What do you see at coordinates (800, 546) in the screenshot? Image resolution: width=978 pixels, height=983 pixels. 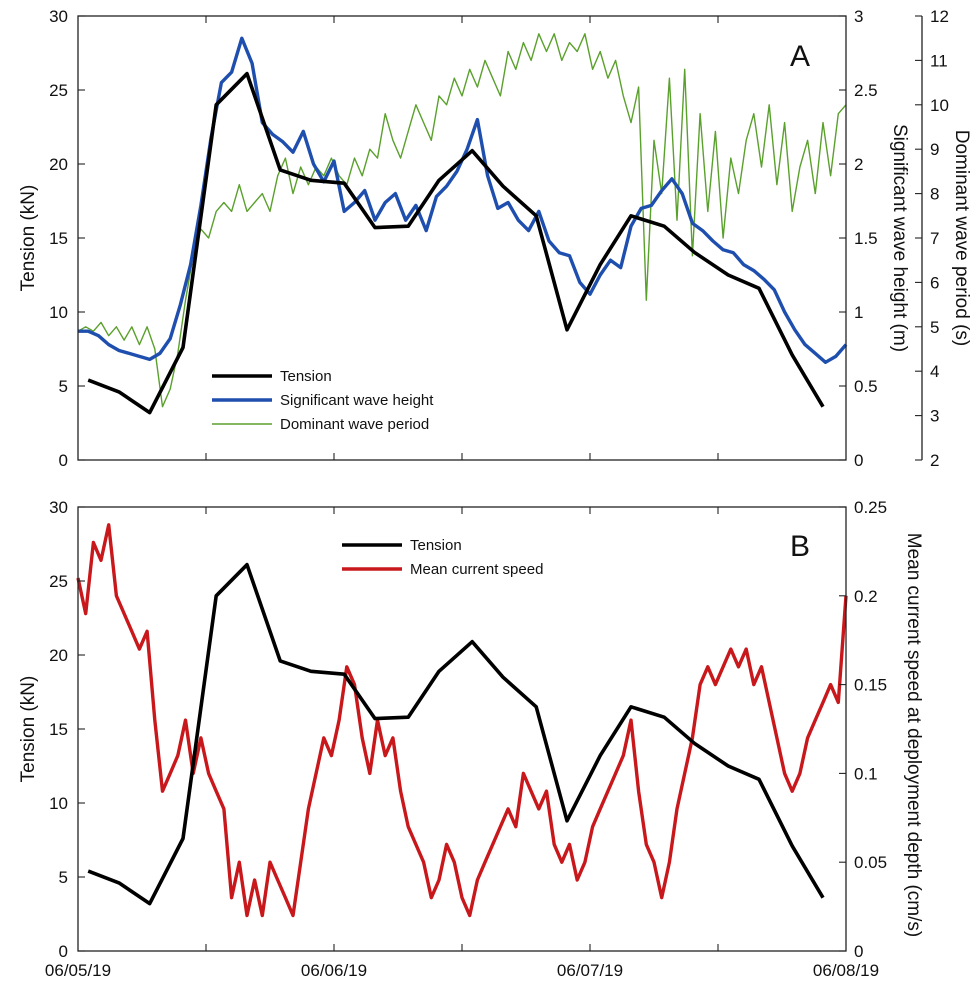 I see `panel-label-b: B` at bounding box center [800, 546].